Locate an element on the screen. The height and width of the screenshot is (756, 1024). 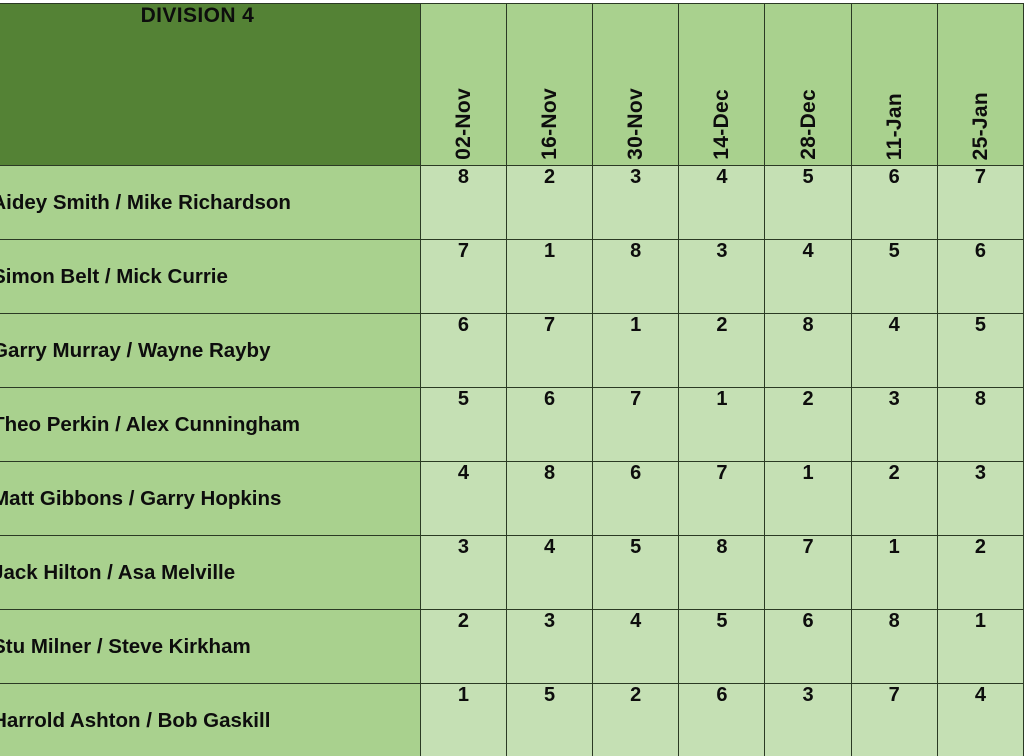
team-name: 1 Aidey Smith / Mike Richardson is located at coordinates (210, 202).